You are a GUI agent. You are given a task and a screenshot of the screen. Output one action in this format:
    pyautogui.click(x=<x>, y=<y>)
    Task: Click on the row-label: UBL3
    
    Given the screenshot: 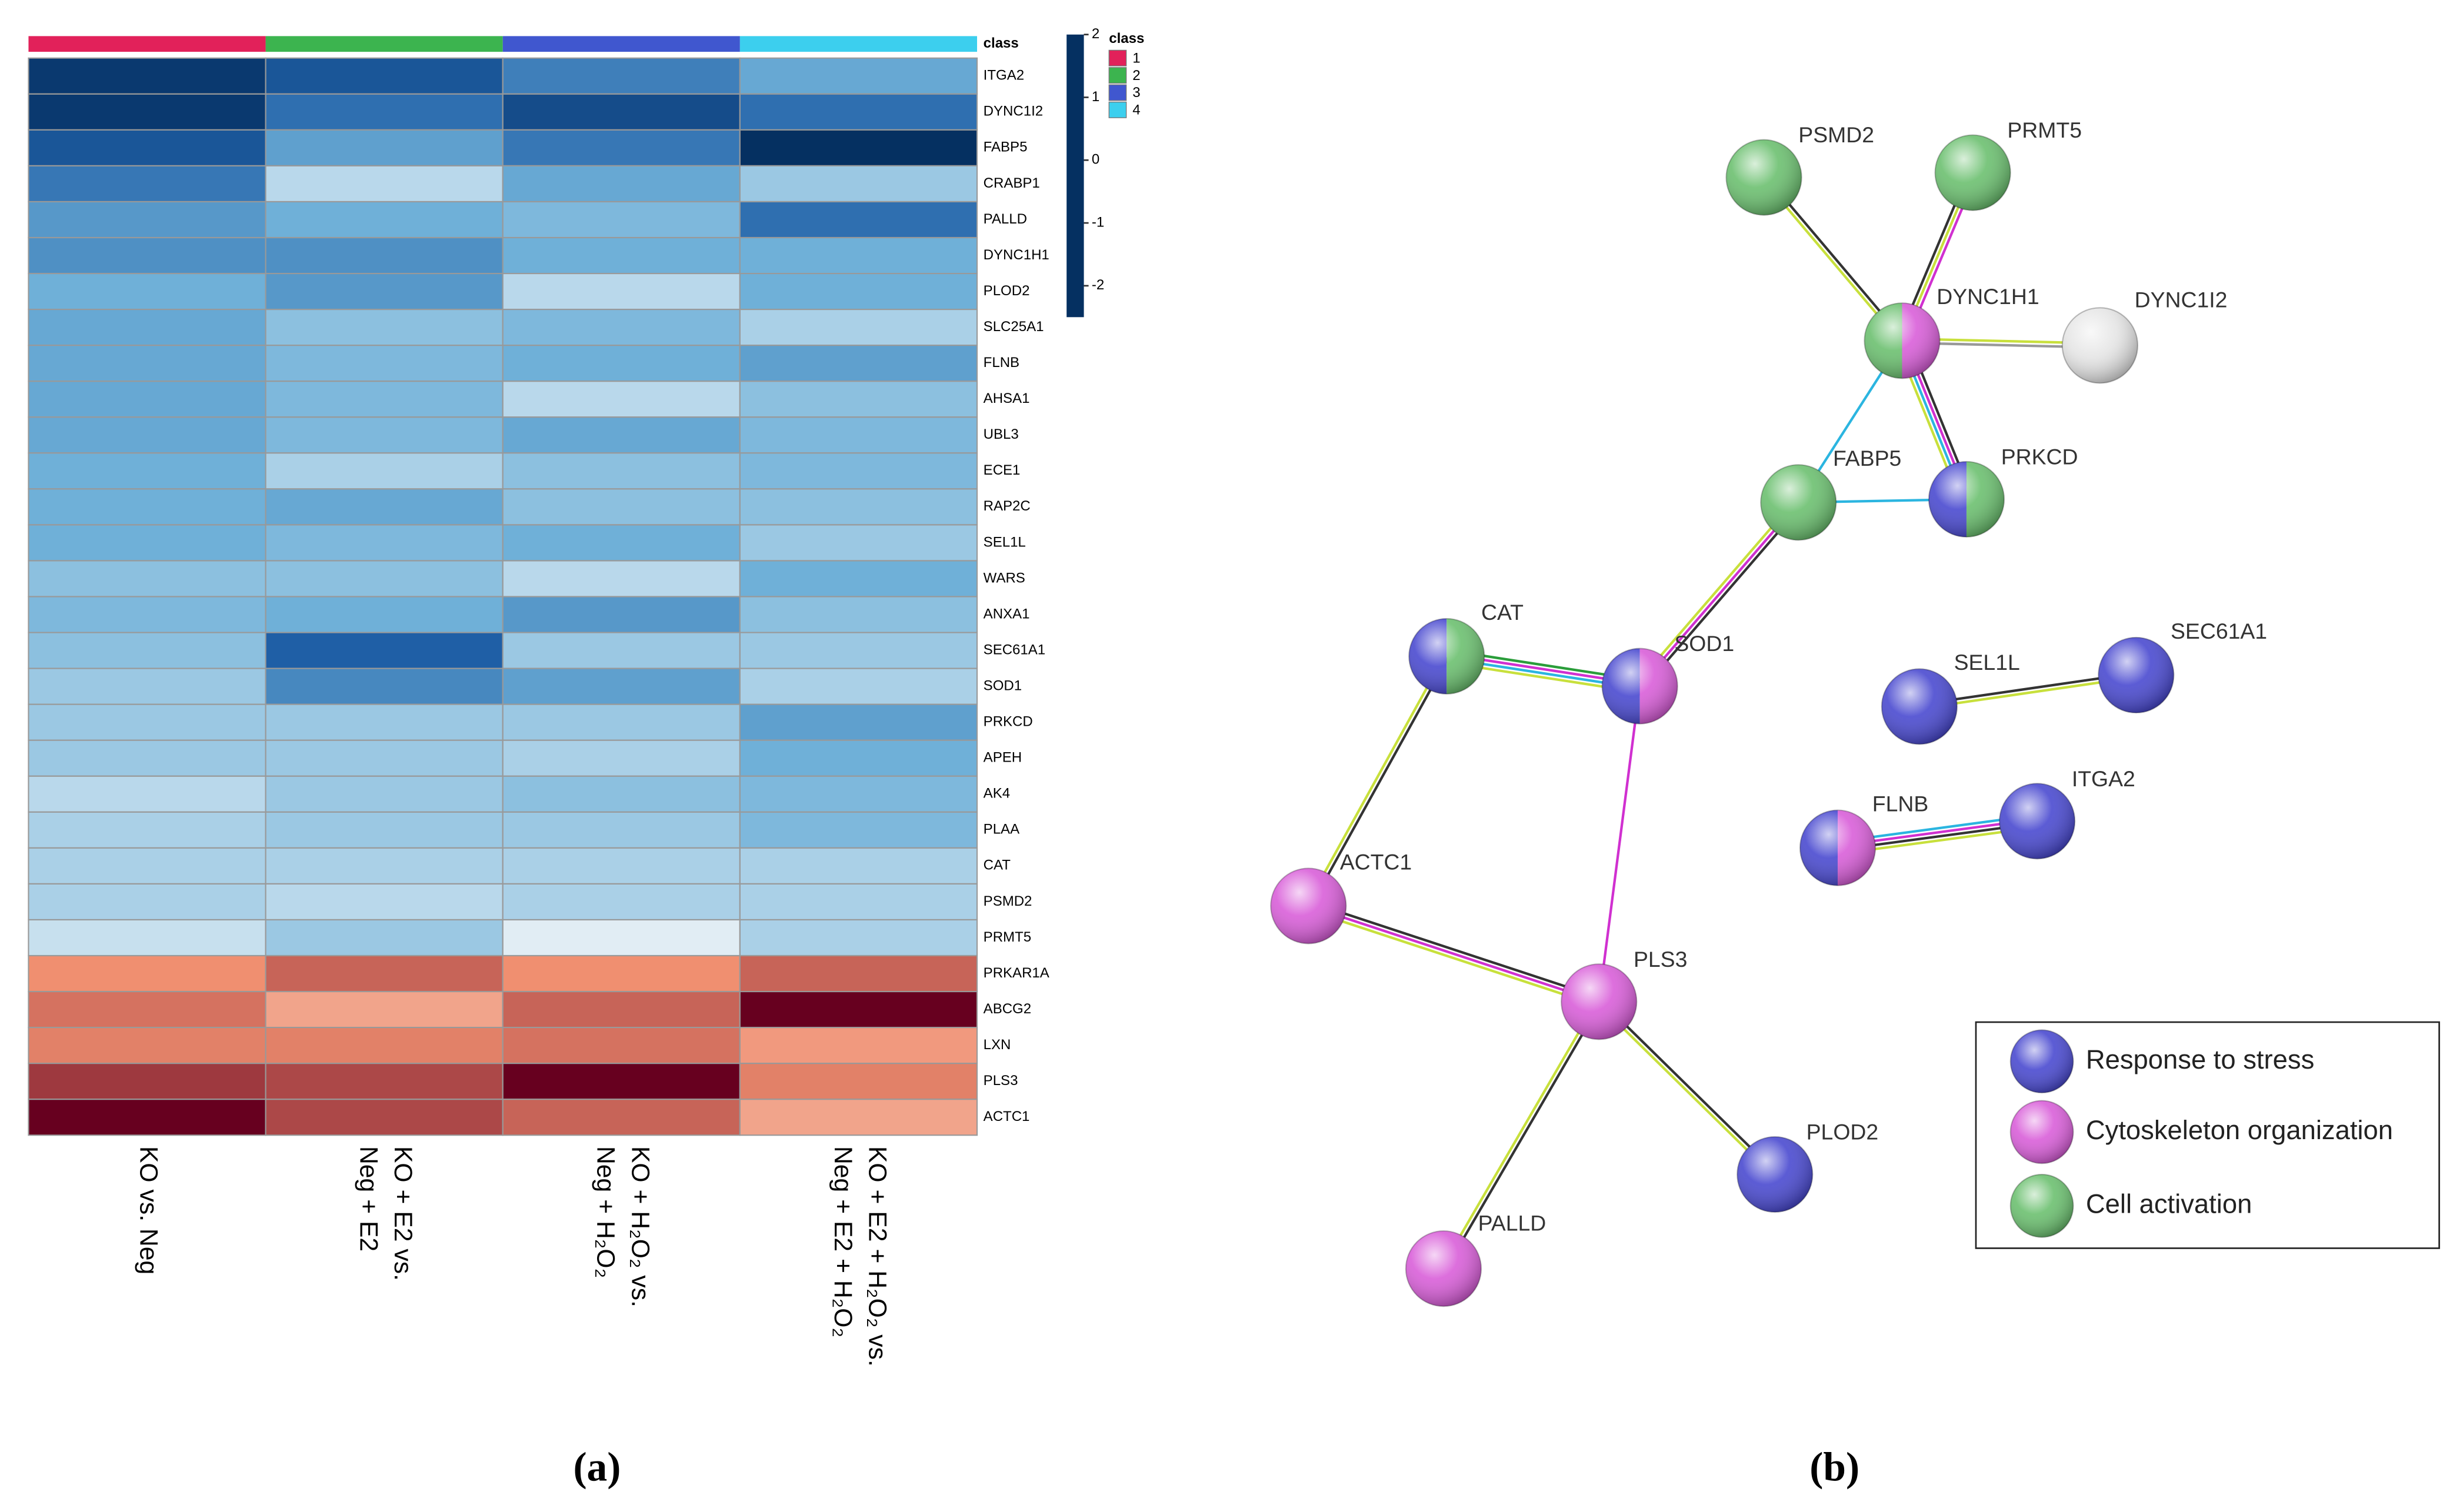 What is the action you would take?
    pyautogui.click(x=1001, y=434)
    